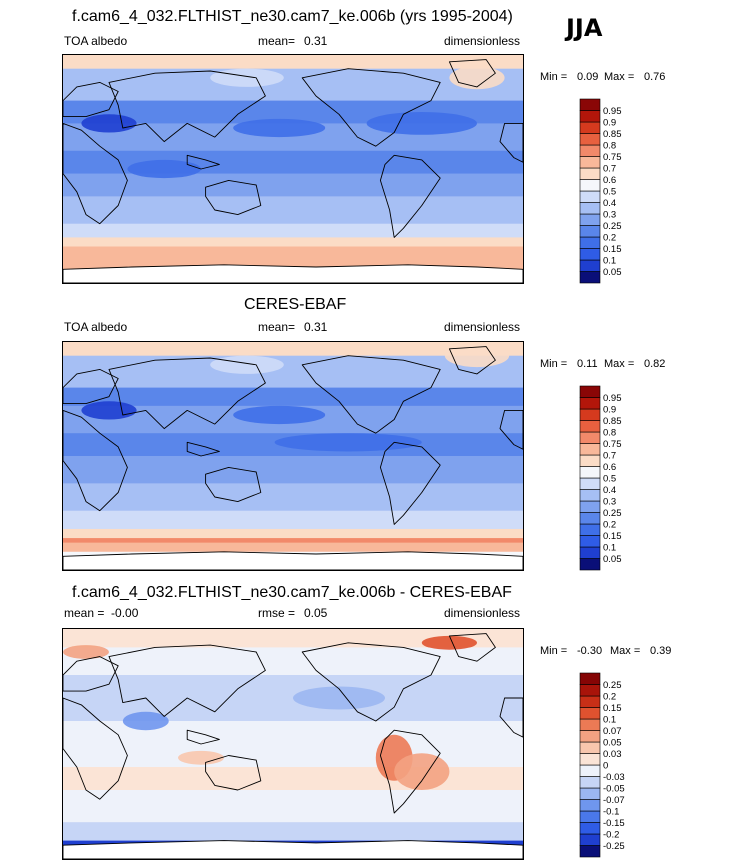 This screenshot has height=865, width=732. What do you see at coordinates (96, 327) in the screenshot?
I see `panel-2-variable-label: TOA albedo` at bounding box center [96, 327].